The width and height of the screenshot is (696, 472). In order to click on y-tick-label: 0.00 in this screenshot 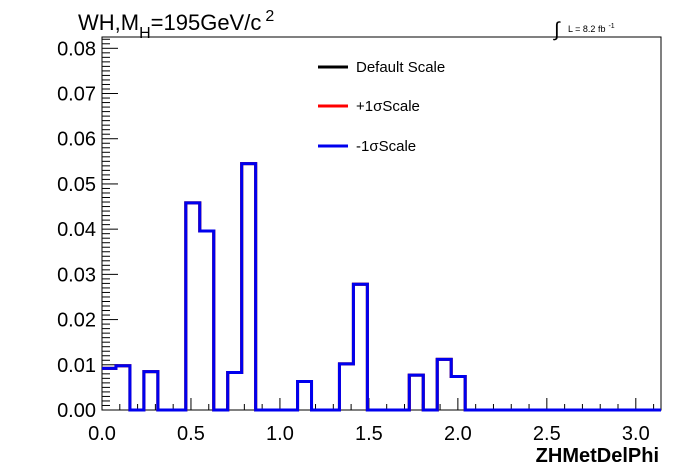, I will do `click(76, 411)`.